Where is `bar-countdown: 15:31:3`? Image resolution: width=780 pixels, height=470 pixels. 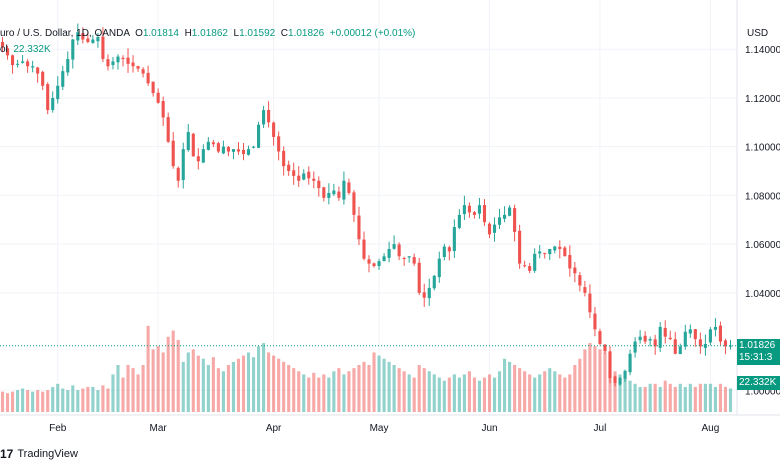 bar-countdown: 15:31:3 is located at coordinates (756, 357).